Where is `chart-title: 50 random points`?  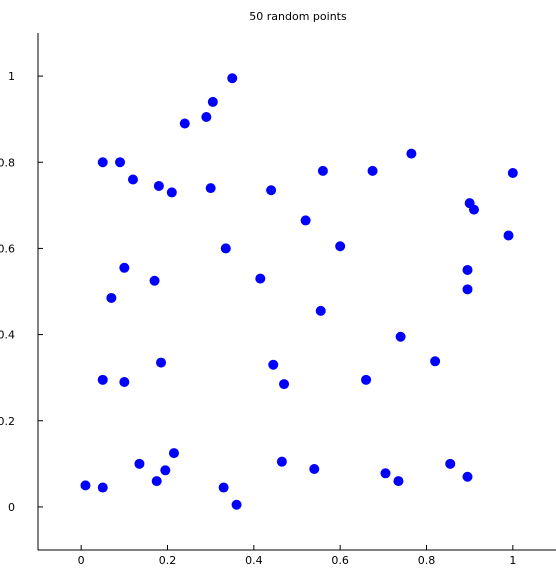 chart-title: 50 random points is located at coordinates (298, 16).